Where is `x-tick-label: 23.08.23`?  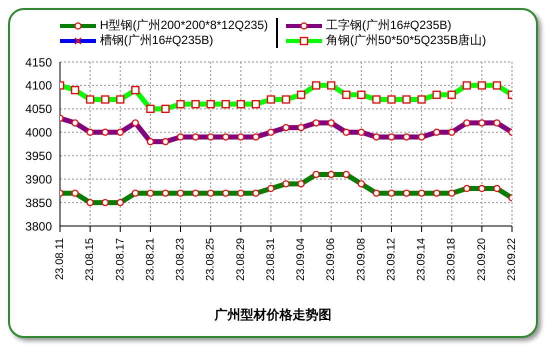 x-tick-label: 23.08.23 is located at coordinates (180, 259).